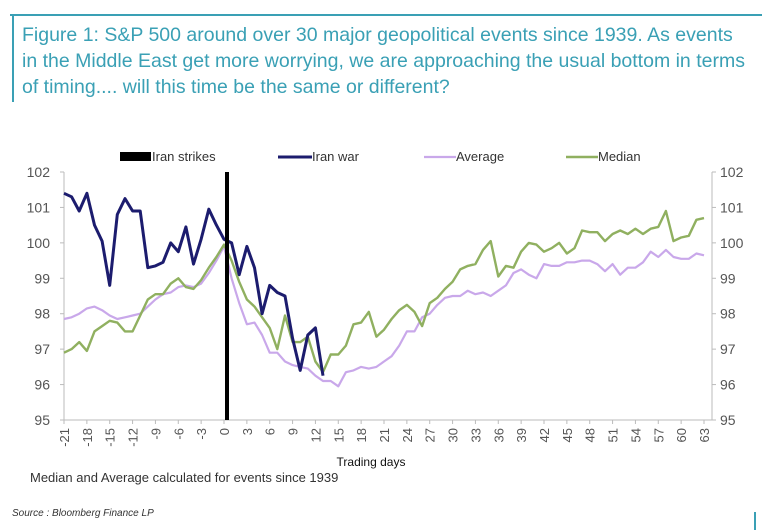 This screenshot has height=530, width=762. Describe the element at coordinates (380, 156) in the screenshot. I see `legend: Iran strikes Iran war Average Median` at that location.